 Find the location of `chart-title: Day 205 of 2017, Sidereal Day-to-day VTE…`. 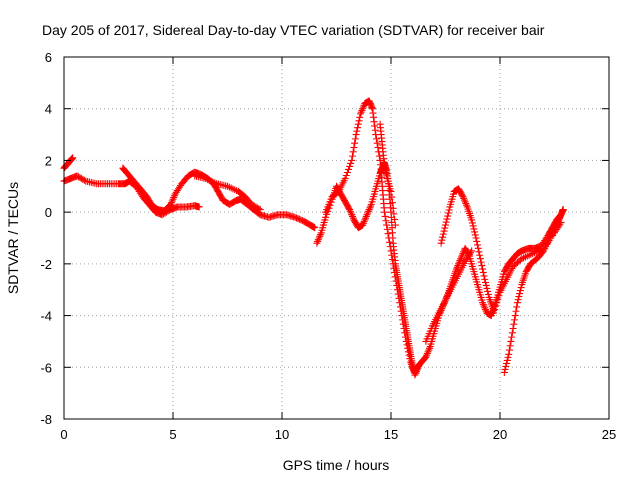

chart-title: Day 205 of 2017, Sidereal Day-to-day VTE… is located at coordinates (293, 30).